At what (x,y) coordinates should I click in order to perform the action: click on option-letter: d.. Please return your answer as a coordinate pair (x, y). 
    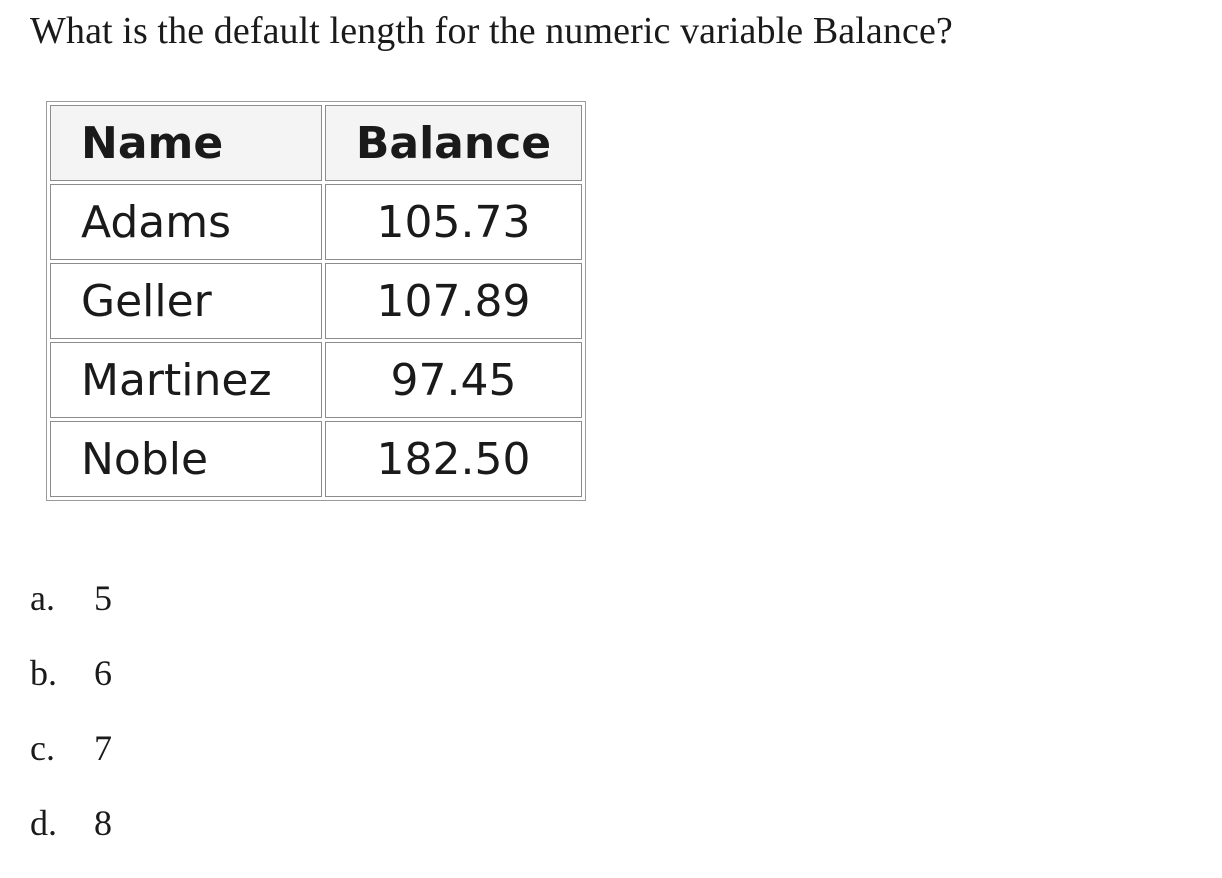
    Looking at the image, I should click on (43, 823).